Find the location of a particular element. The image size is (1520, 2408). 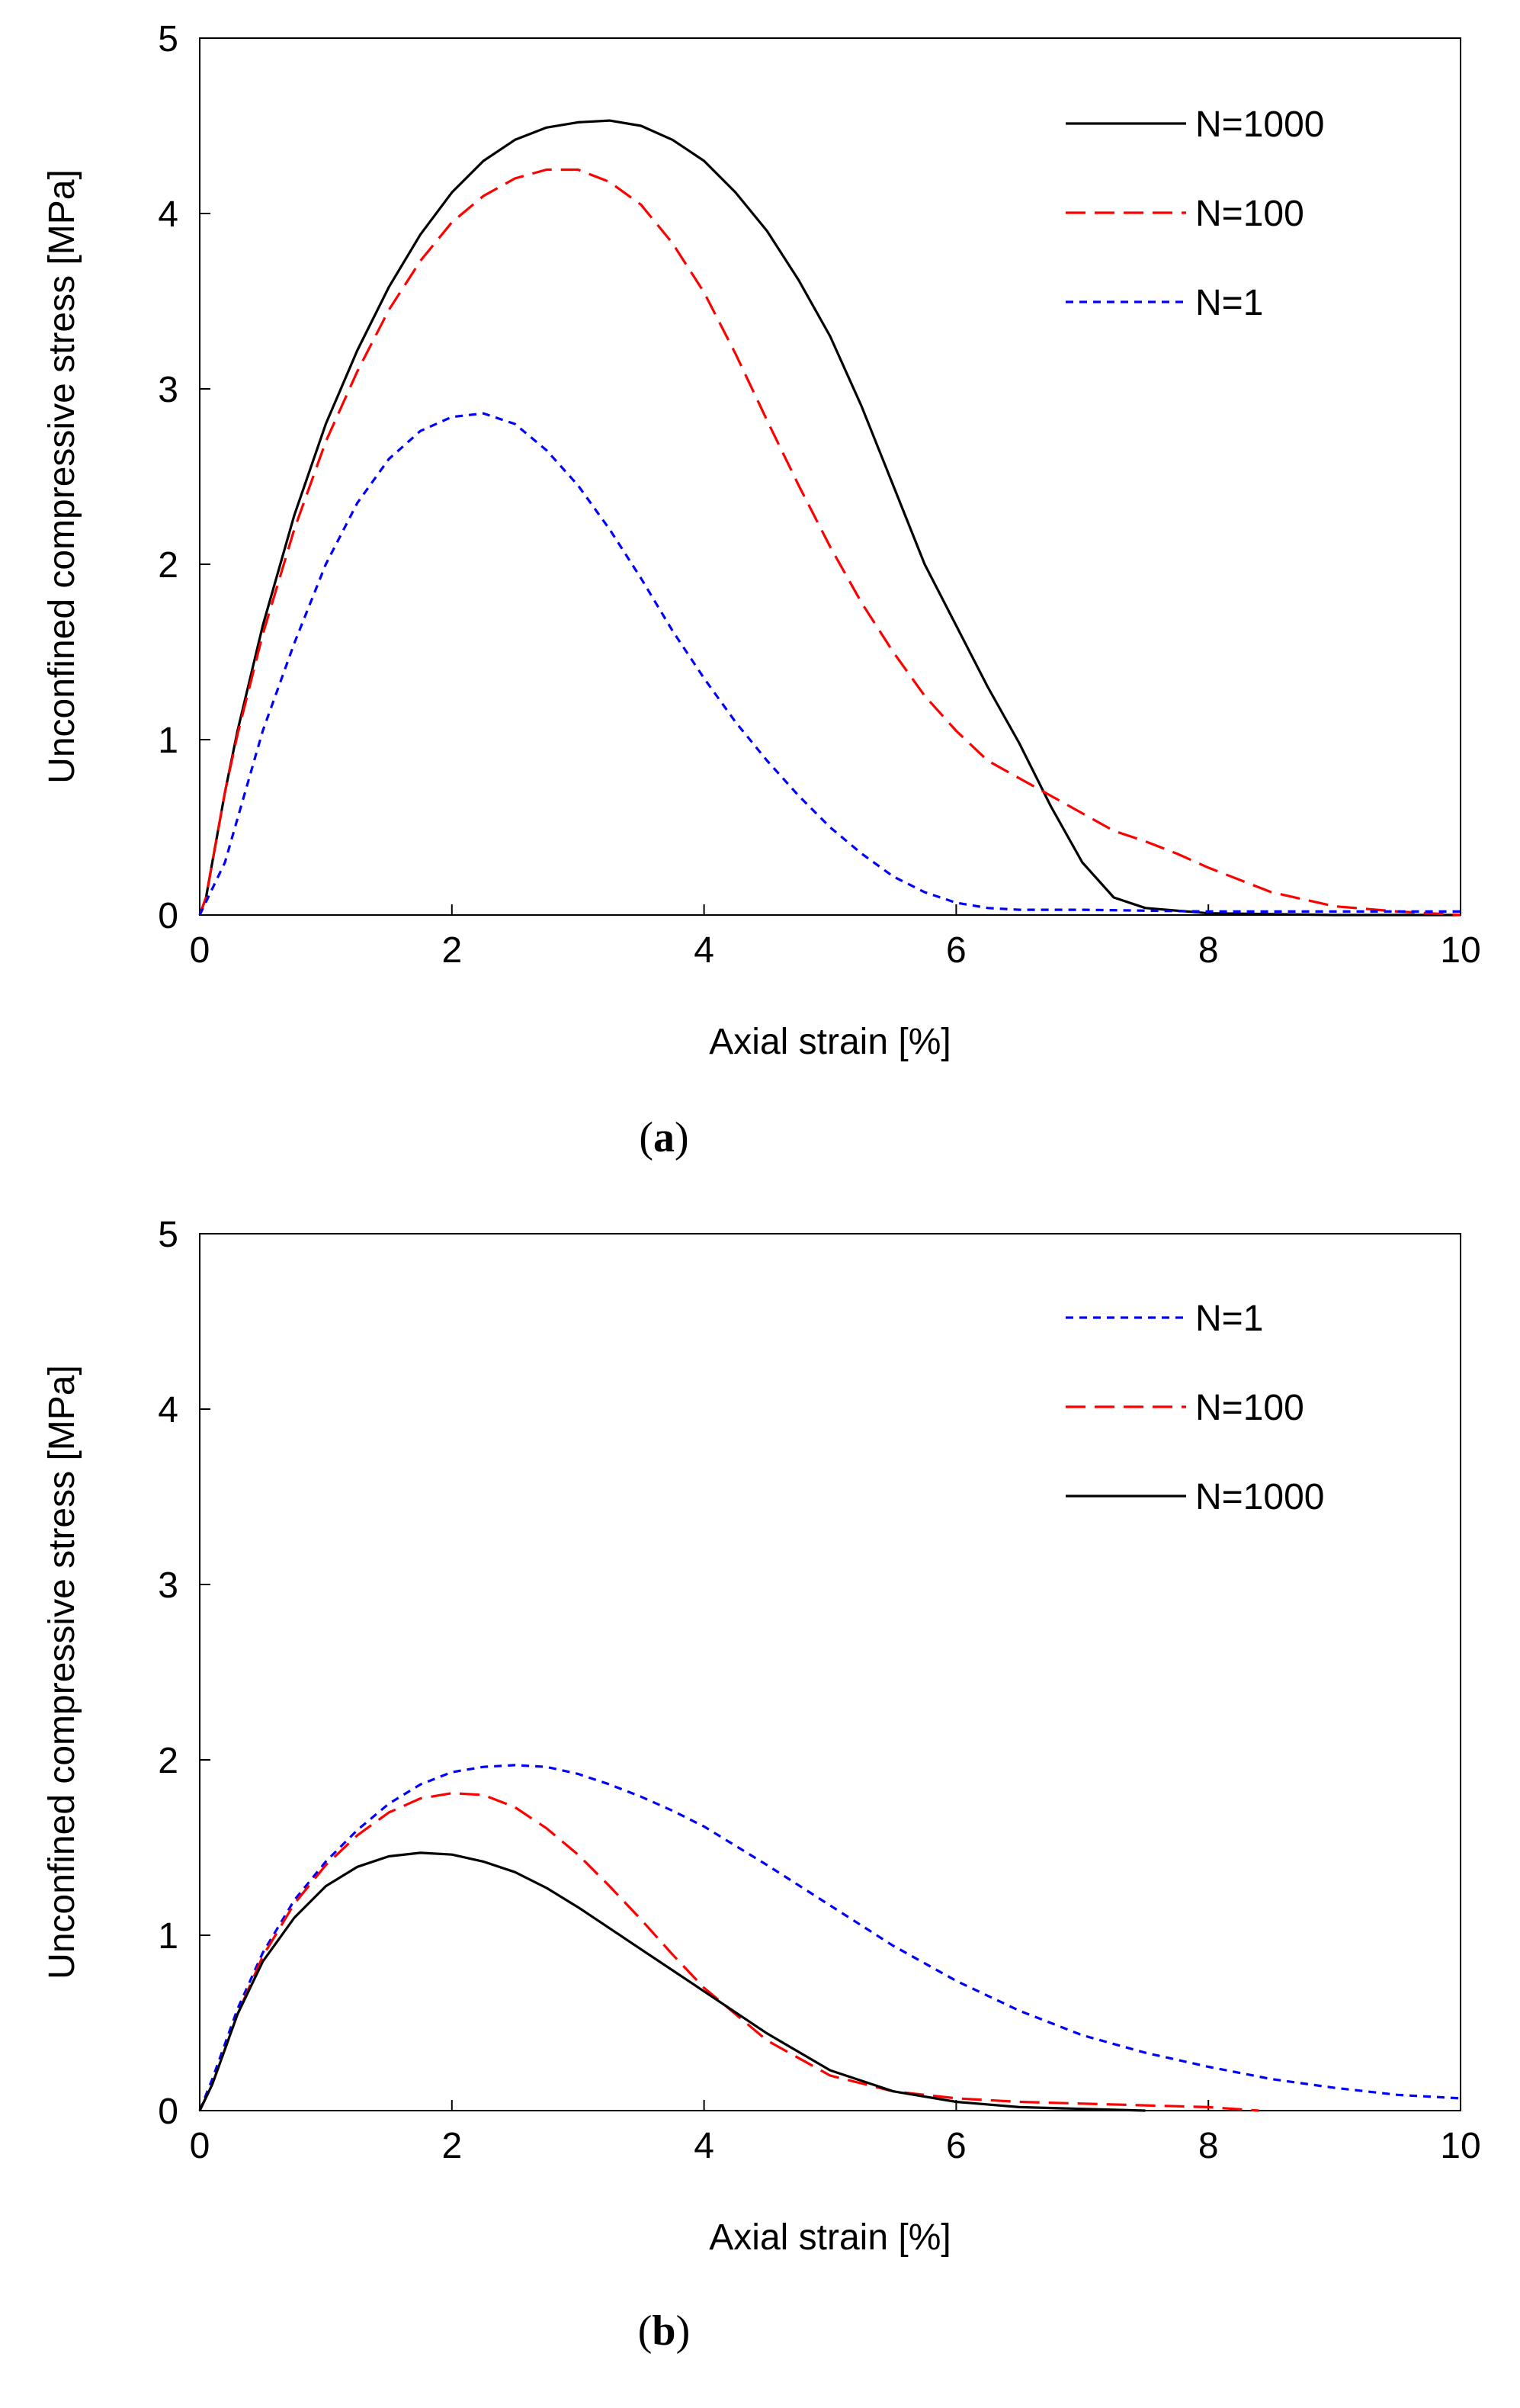

panel-label: (a) is located at coordinates (663, 1137).